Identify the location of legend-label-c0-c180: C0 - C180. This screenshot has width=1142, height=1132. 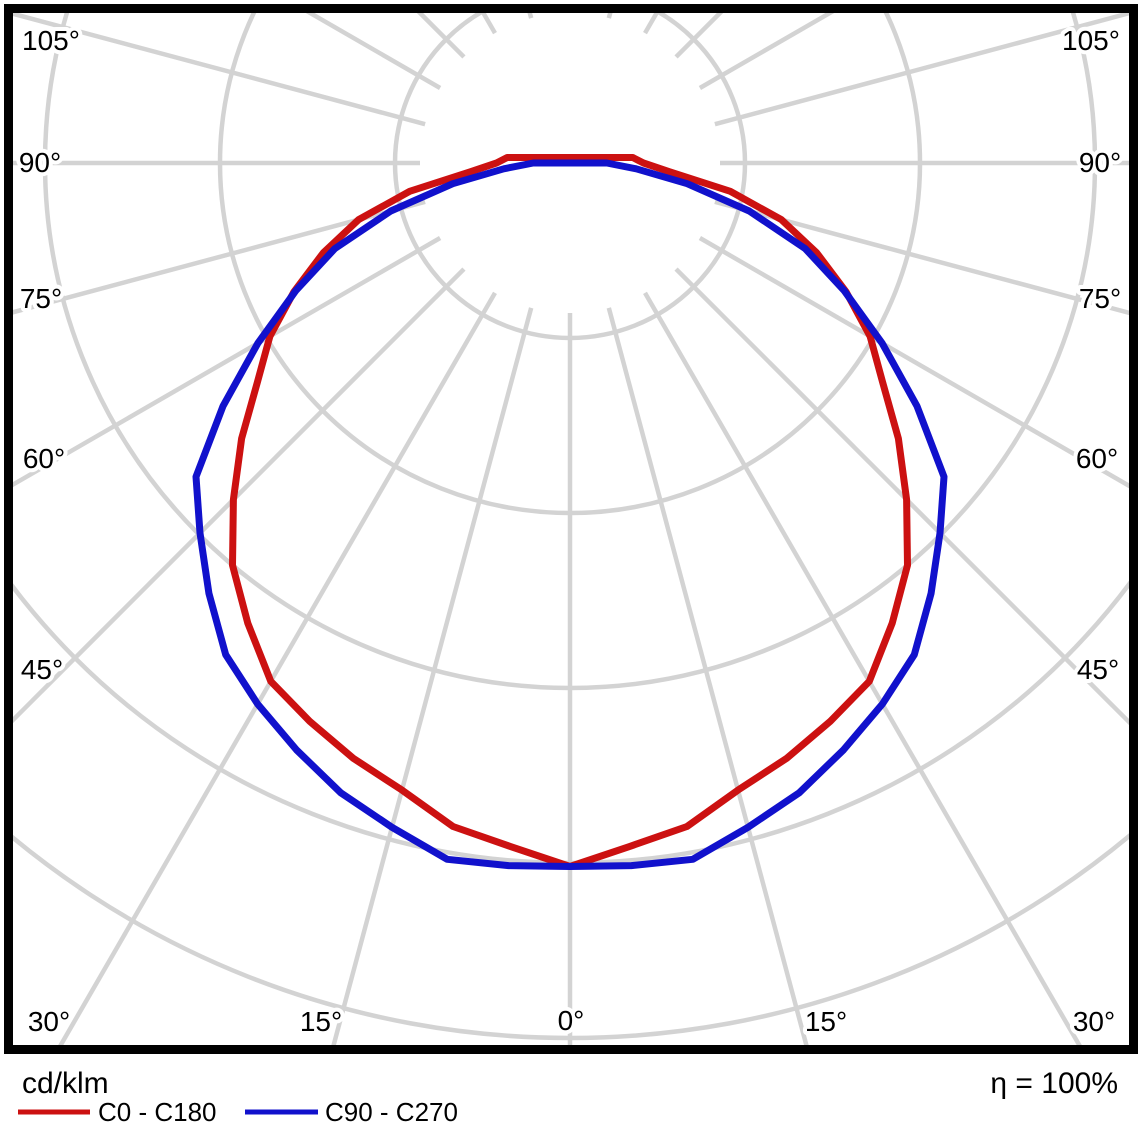
(157, 1112).